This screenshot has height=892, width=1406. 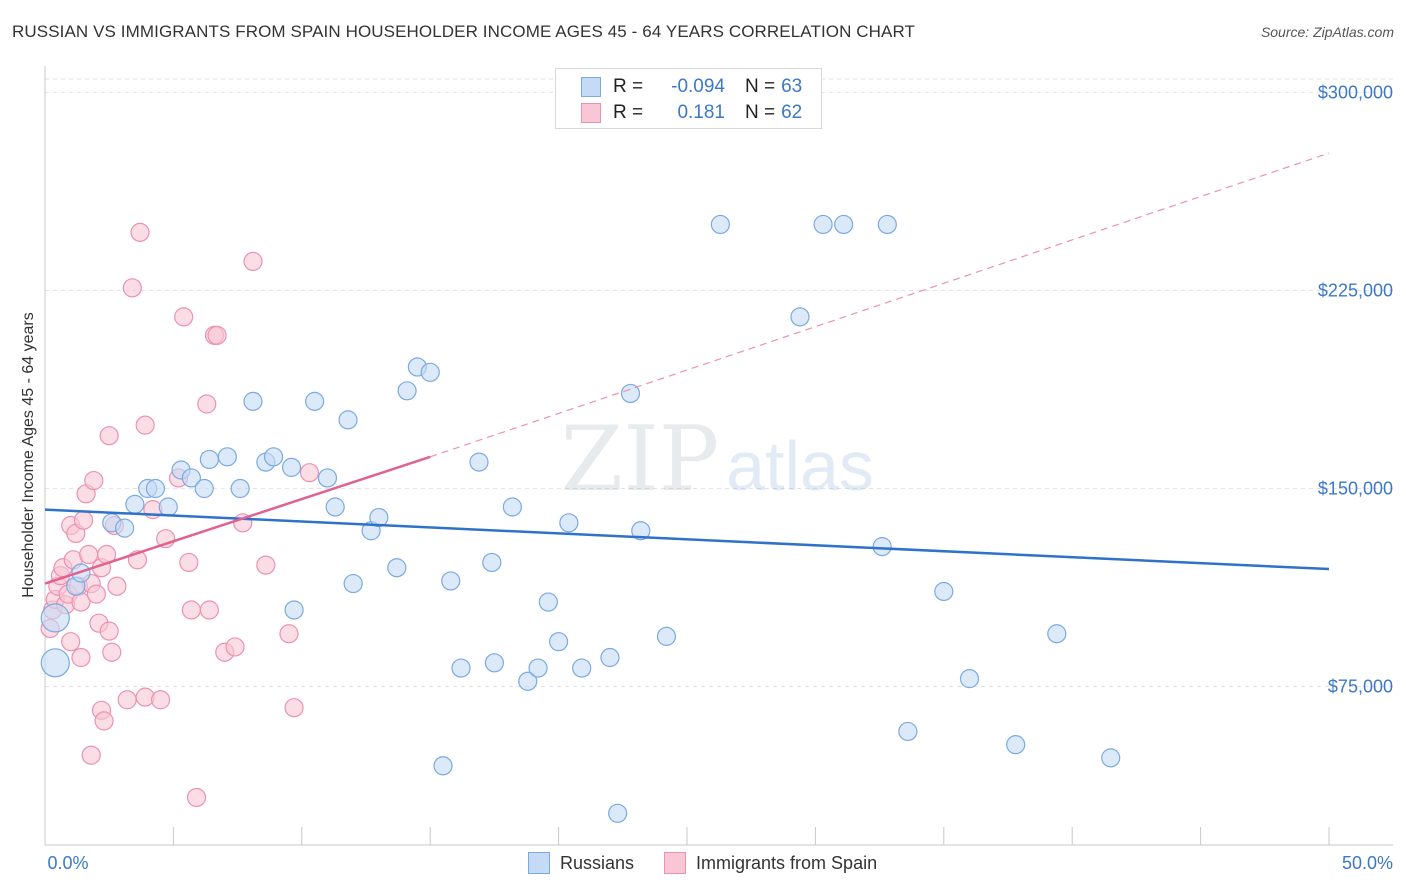 What do you see at coordinates (1327, 32) in the screenshot?
I see `source-label: Source: ZipAtlas.com` at bounding box center [1327, 32].